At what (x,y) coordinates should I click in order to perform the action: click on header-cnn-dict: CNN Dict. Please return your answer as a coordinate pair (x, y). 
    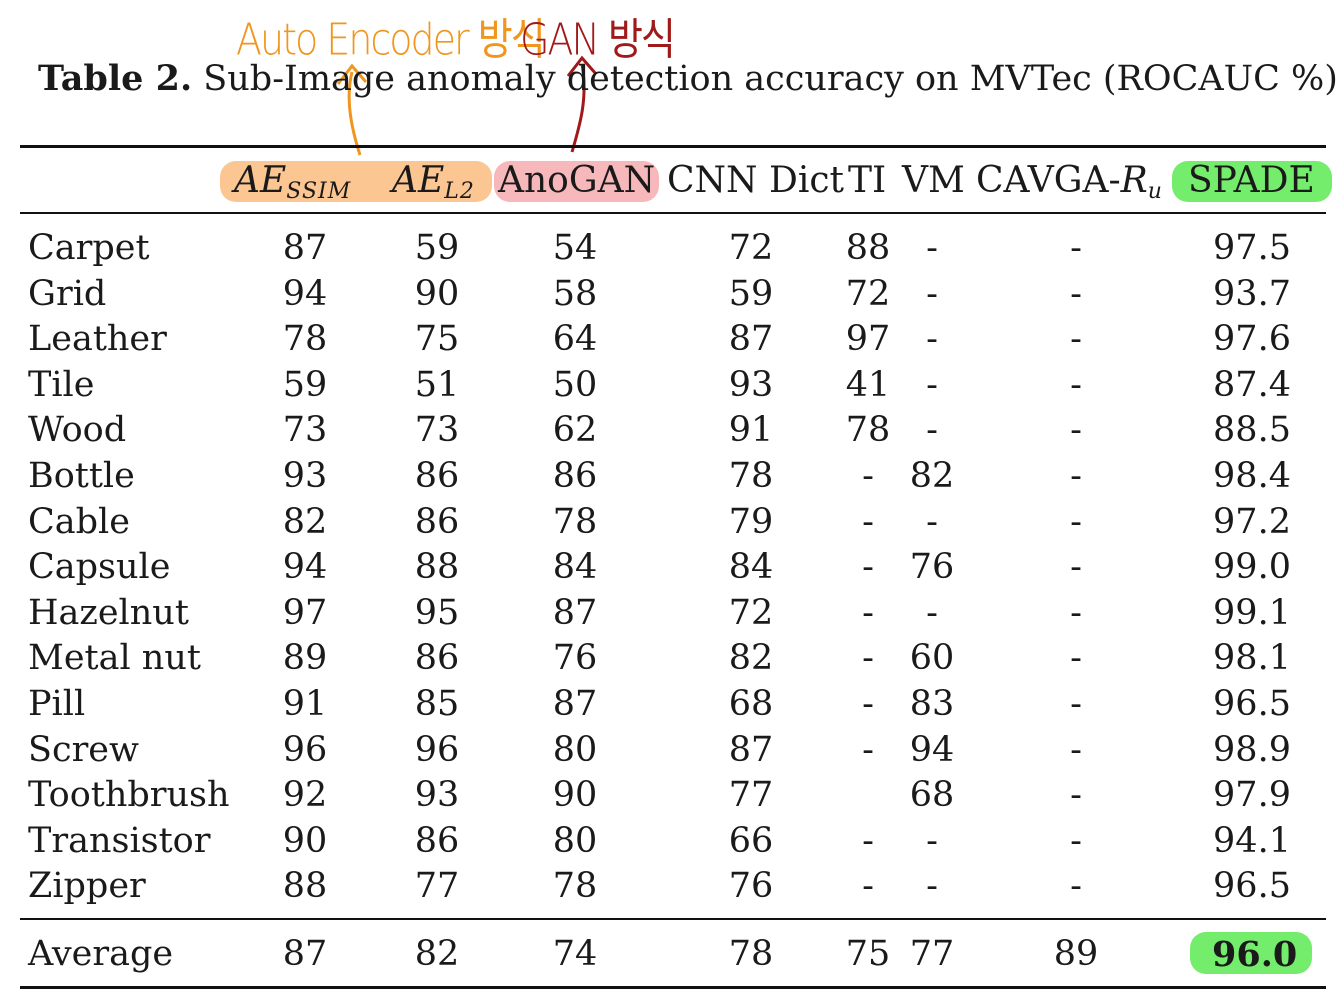
    Looking at the image, I should click on (755, 180).